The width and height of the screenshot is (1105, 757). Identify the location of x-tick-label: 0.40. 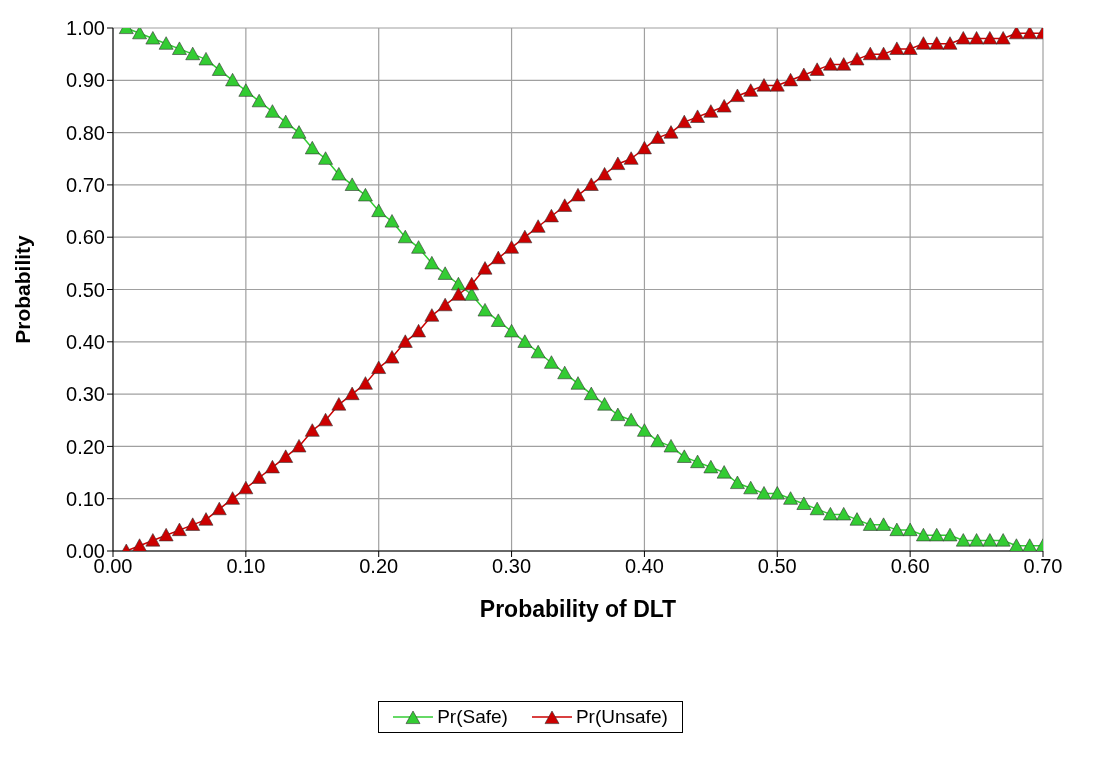
(644, 566).